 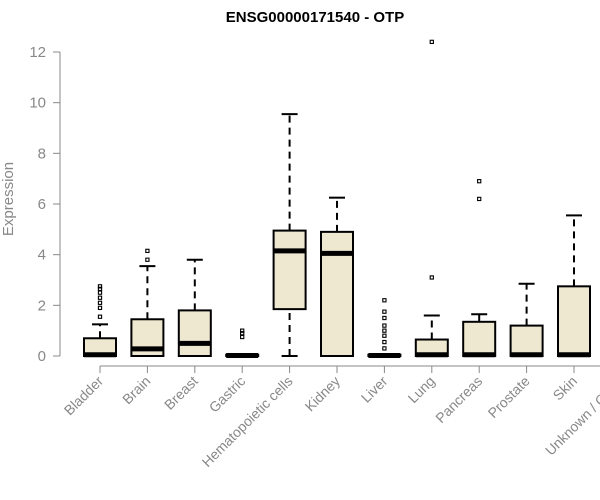 What do you see at coordinates (37, 103) in the screenshot?
I see `y-tick-label: 10` at bounding box center [37, 103].